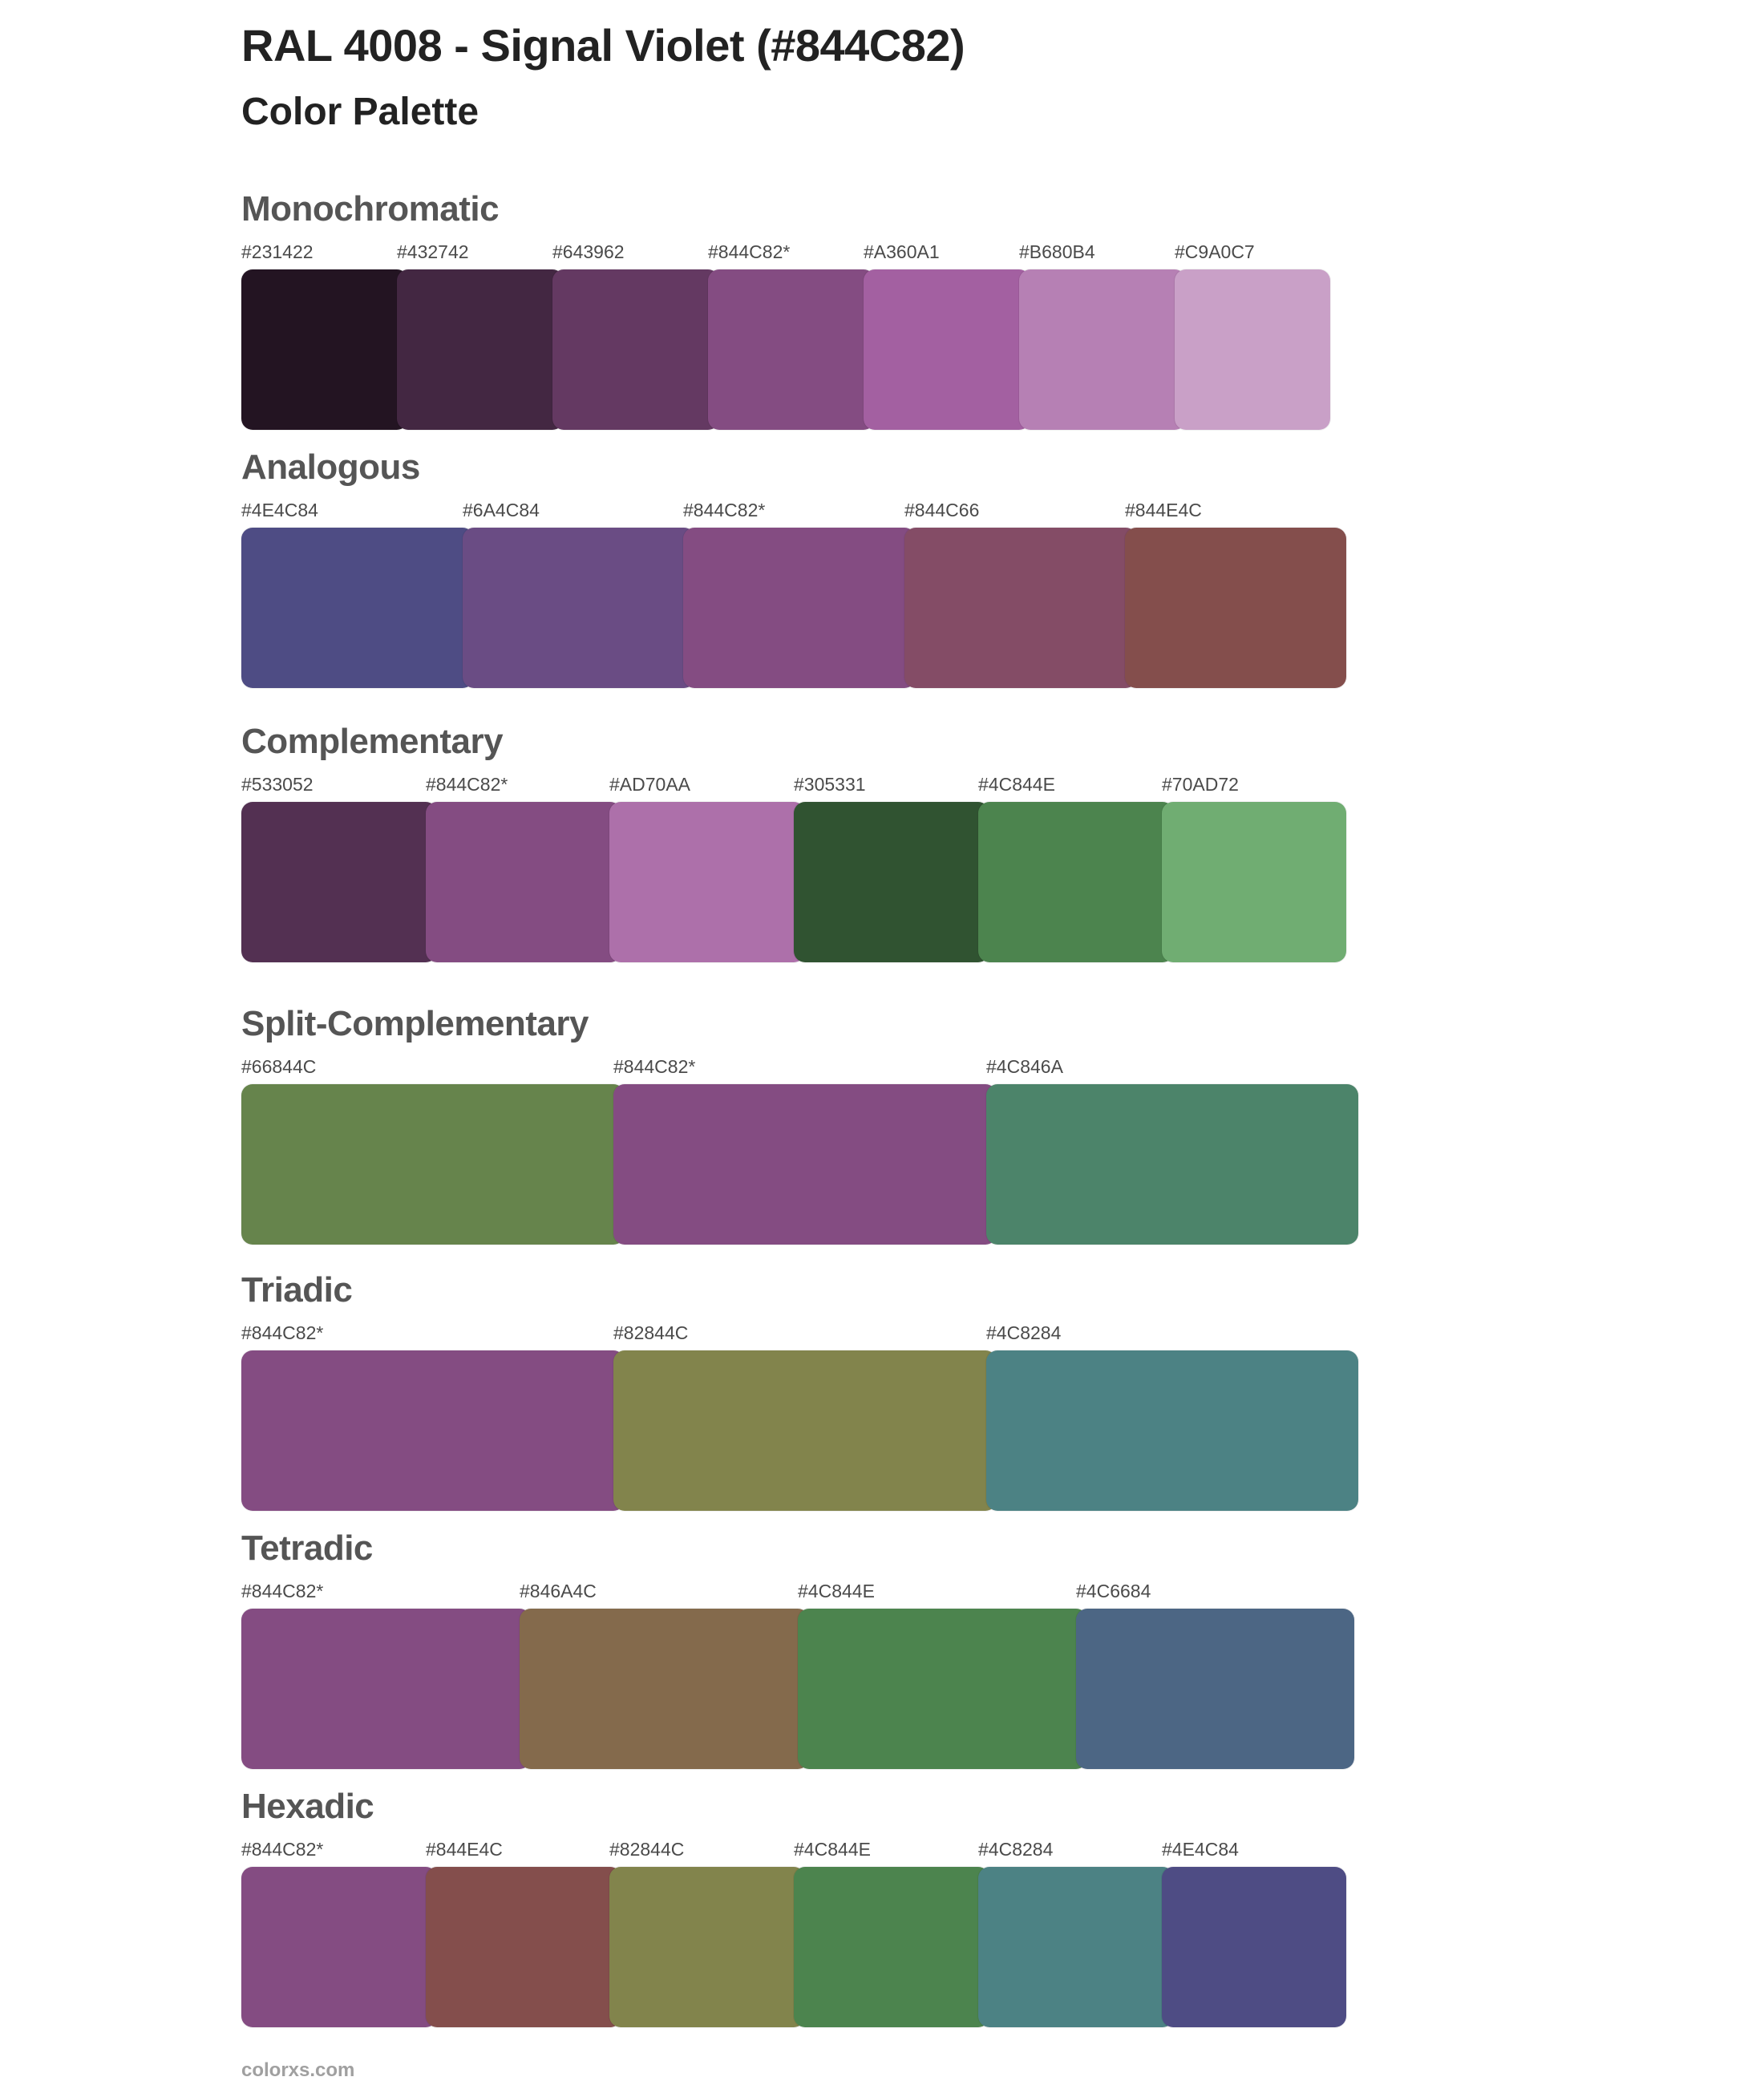 This screenshot has height=2085, width=1764. What do you see at coordinates (942, 510) in the screenshot?
I see `swatch-hex-label: #844C66` at bounding box center [942, 510].